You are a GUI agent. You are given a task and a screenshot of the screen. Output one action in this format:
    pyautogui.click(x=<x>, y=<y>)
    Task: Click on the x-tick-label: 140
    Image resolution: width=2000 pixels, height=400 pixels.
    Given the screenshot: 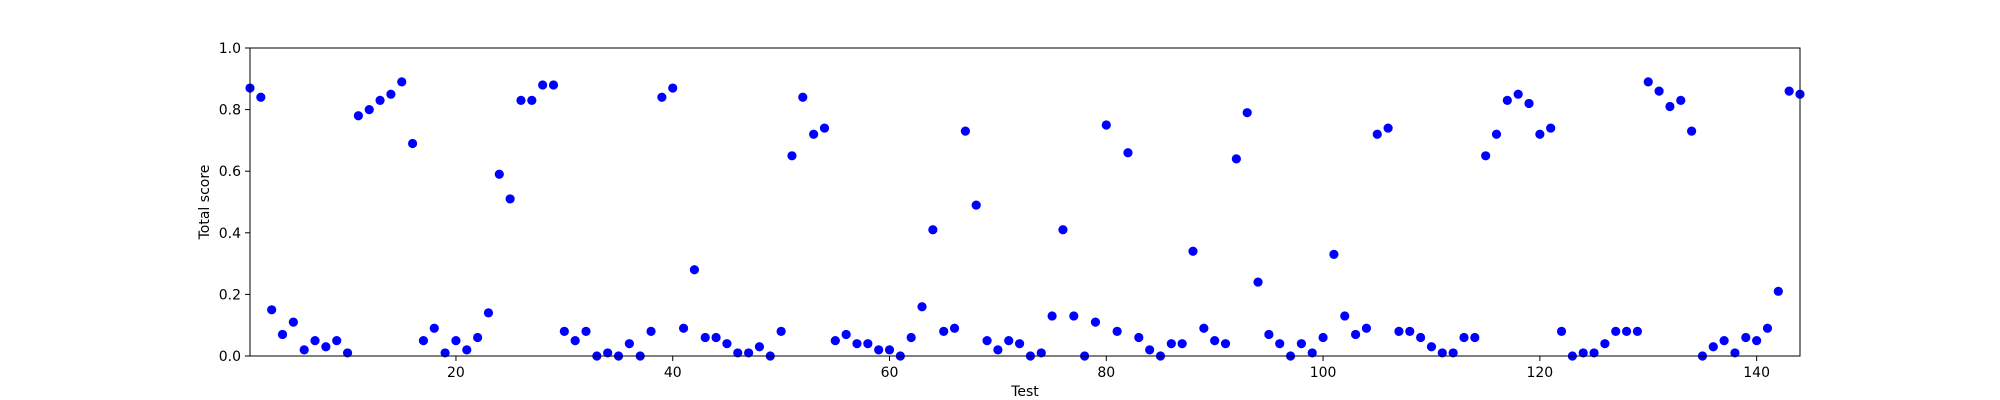 What is the action you would take?
    pyautogui.click(x=1756, y=373)
    